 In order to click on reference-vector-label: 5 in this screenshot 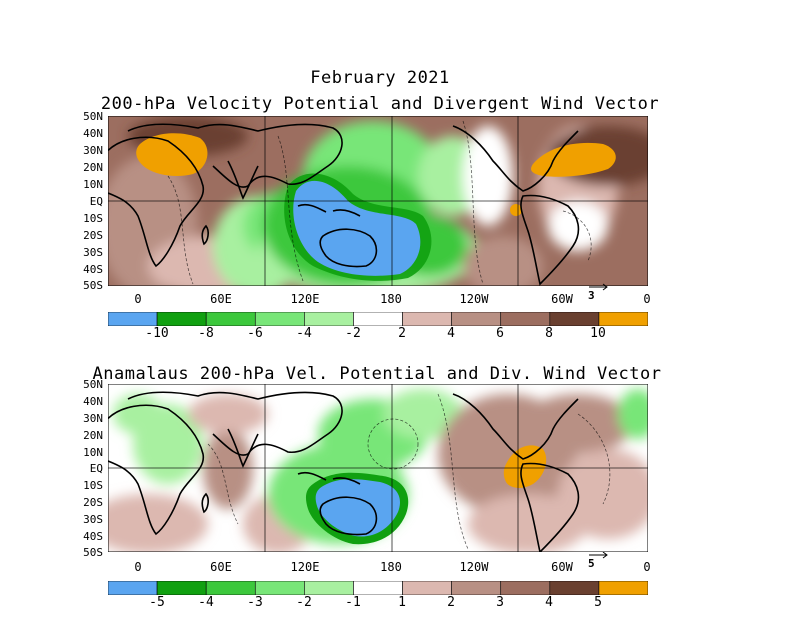, I will do `click(591, 563)`.